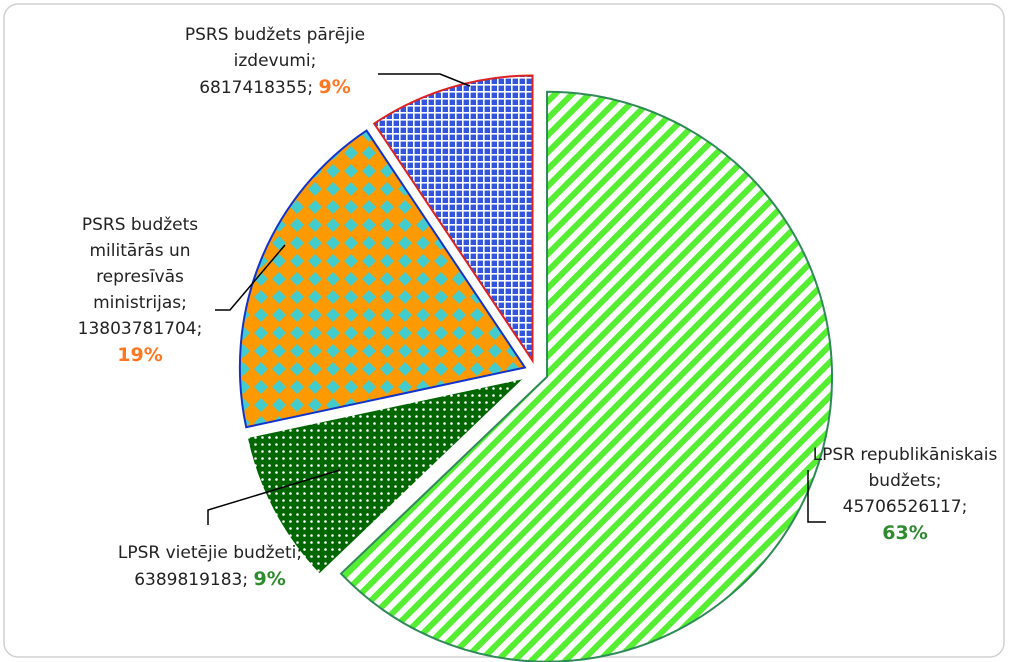 The image size is (1009, 662). Describe the element at coordinates (902, 507) in the screenshot. I see `value-label: 45706526117` at that location.